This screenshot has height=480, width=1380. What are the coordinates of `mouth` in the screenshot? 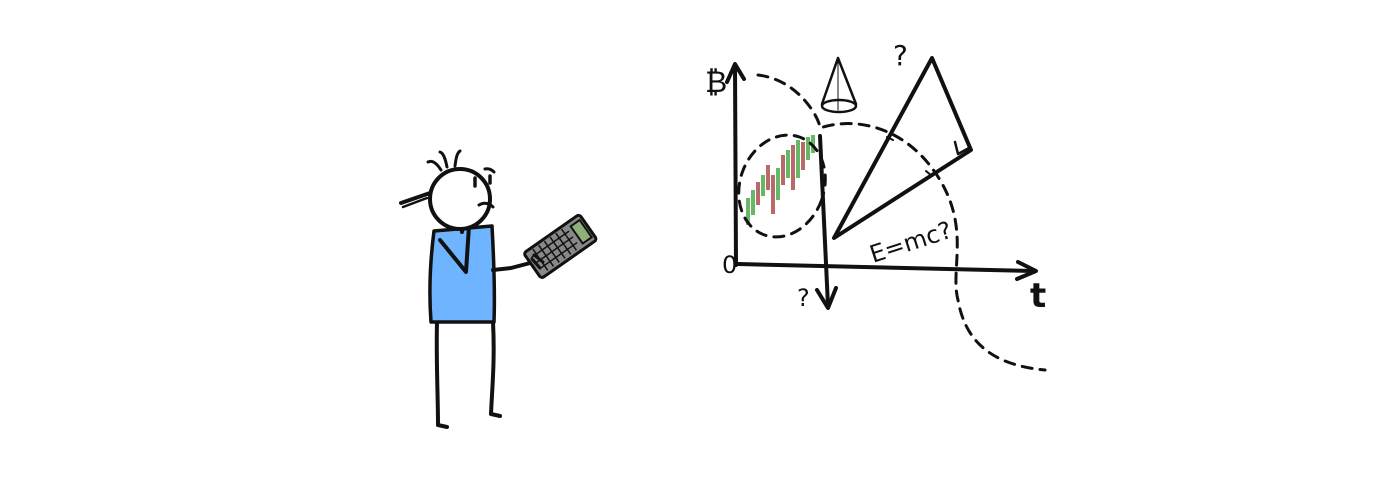 It's located at (486, 205).